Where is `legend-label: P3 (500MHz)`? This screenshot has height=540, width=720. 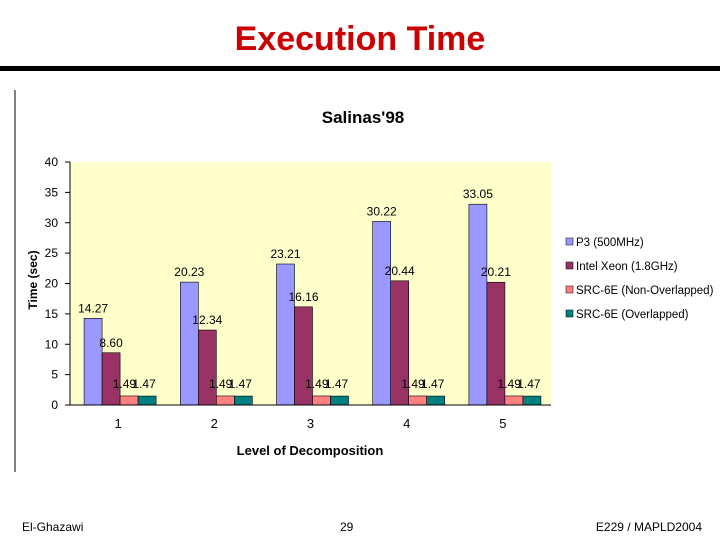 legend-label: P3 (500MHz) is located at coordinates (610, 243).